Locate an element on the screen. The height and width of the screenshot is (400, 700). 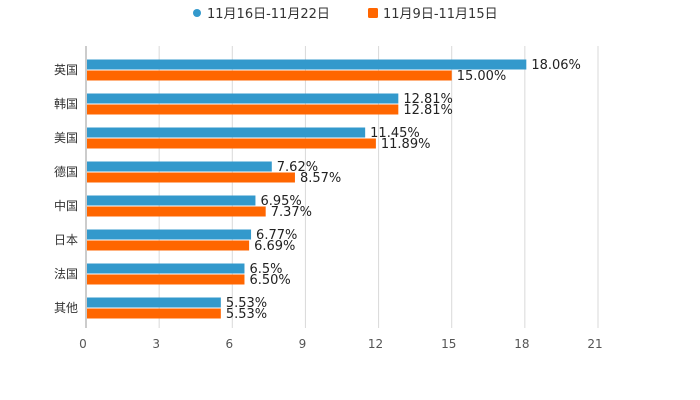
data-label-0-2: 11.45% is located at coordinates (395, 133).